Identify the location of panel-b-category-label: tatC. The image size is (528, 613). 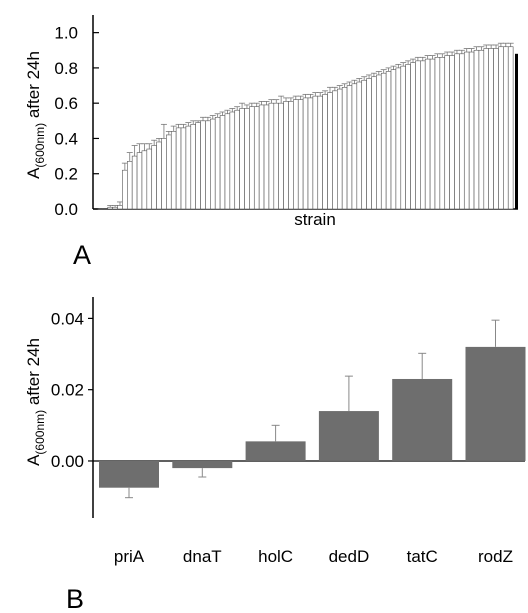
(422, 556).